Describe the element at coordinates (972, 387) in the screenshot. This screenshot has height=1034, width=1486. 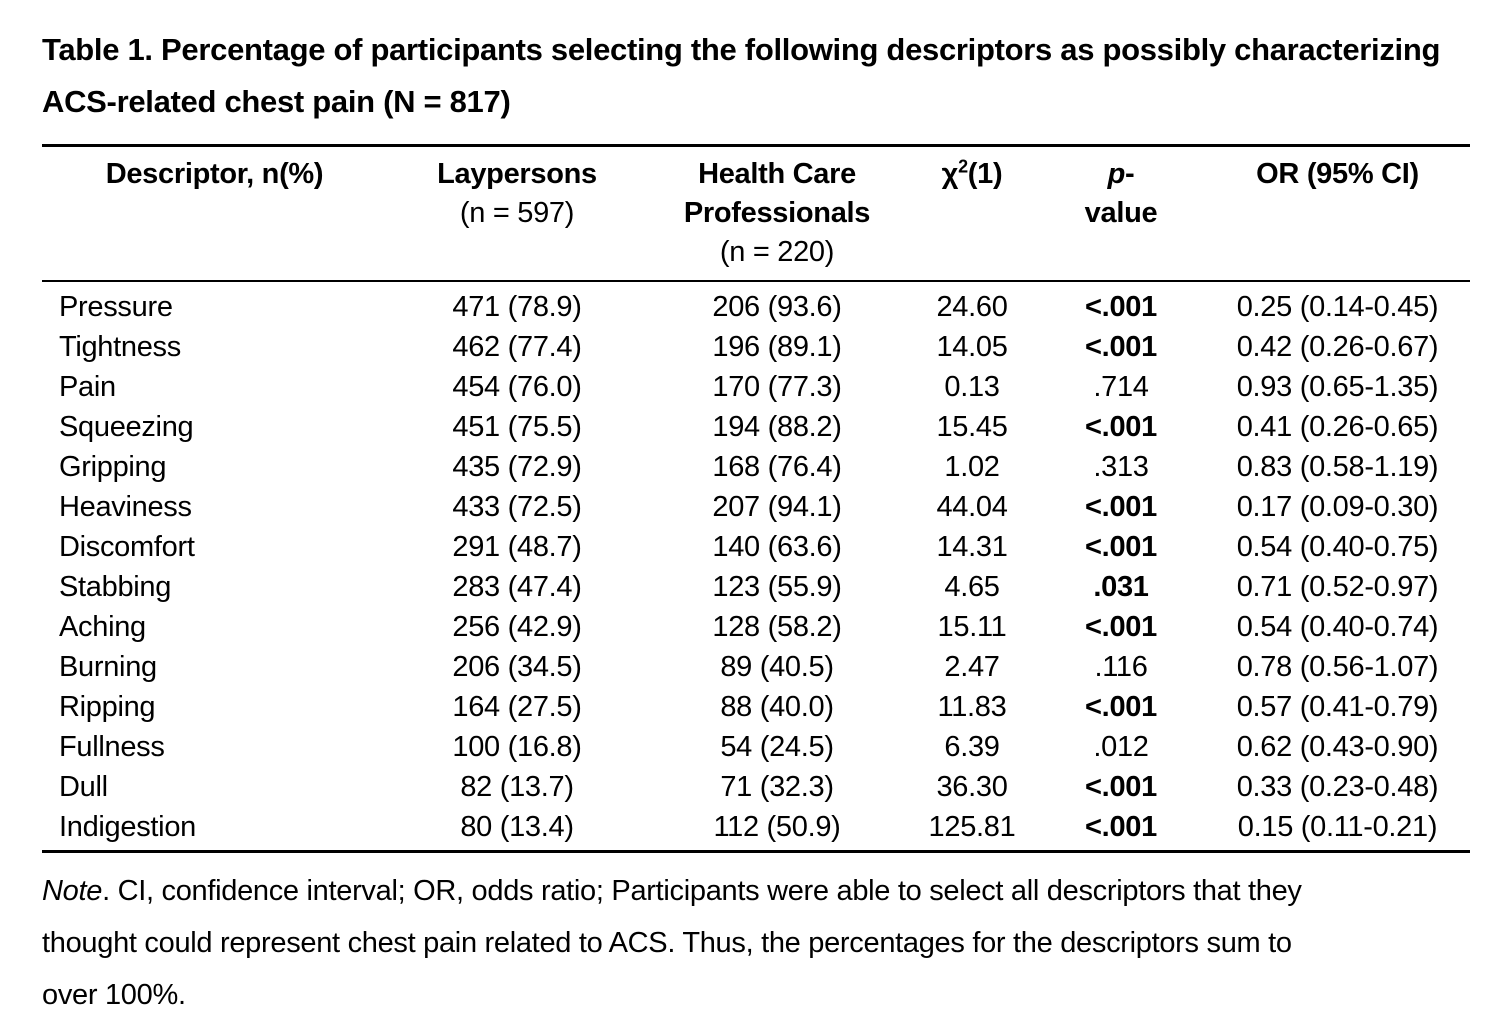
I see `chi-squared-cell: 0.13` at that location.